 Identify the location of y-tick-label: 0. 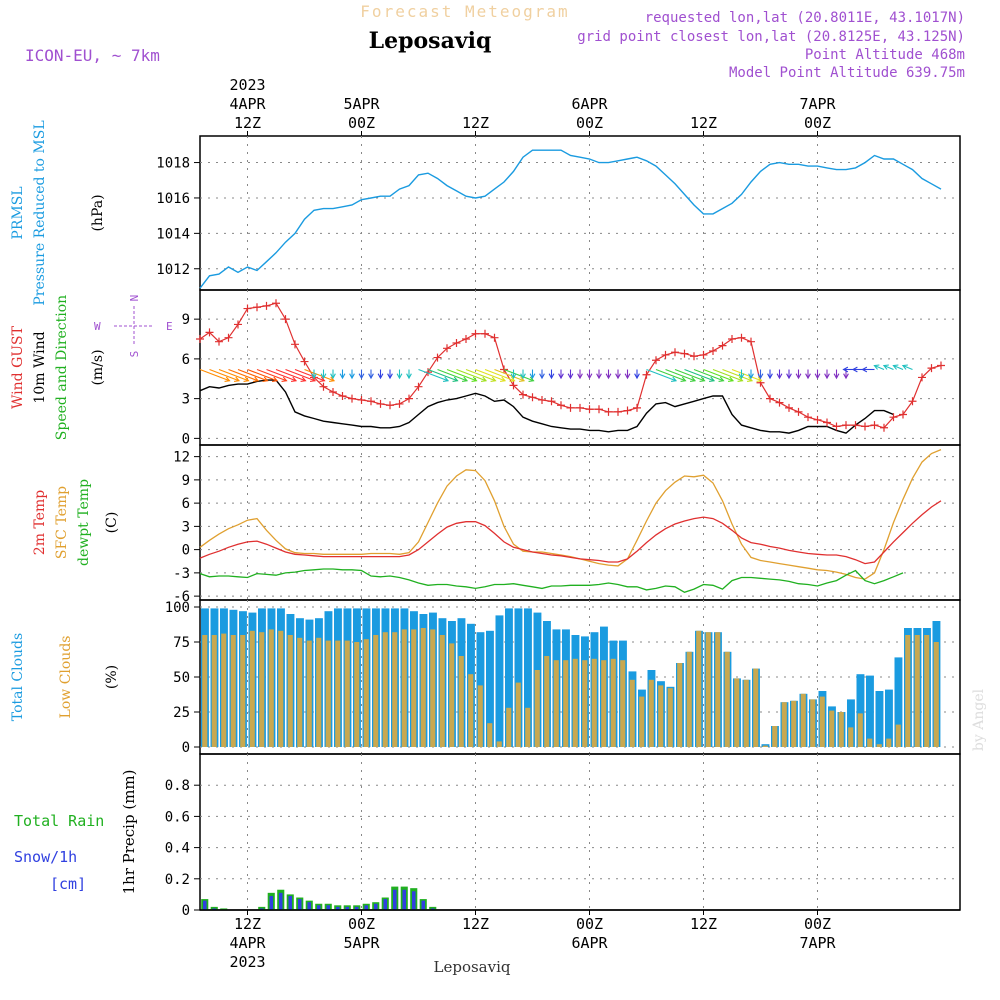
(186, 439).